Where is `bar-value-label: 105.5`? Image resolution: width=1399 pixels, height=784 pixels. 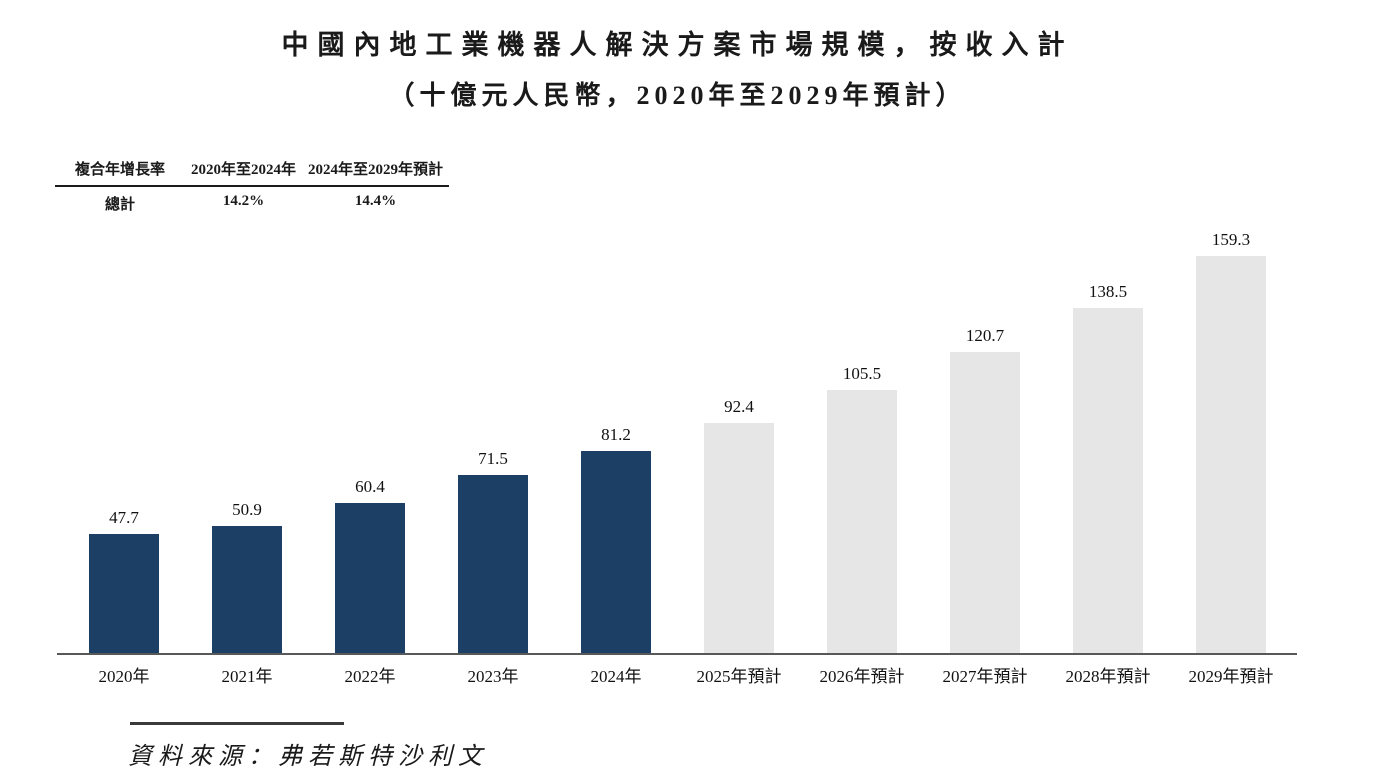
bar-value-label: 105.5 is located at coordinates (862, 373).